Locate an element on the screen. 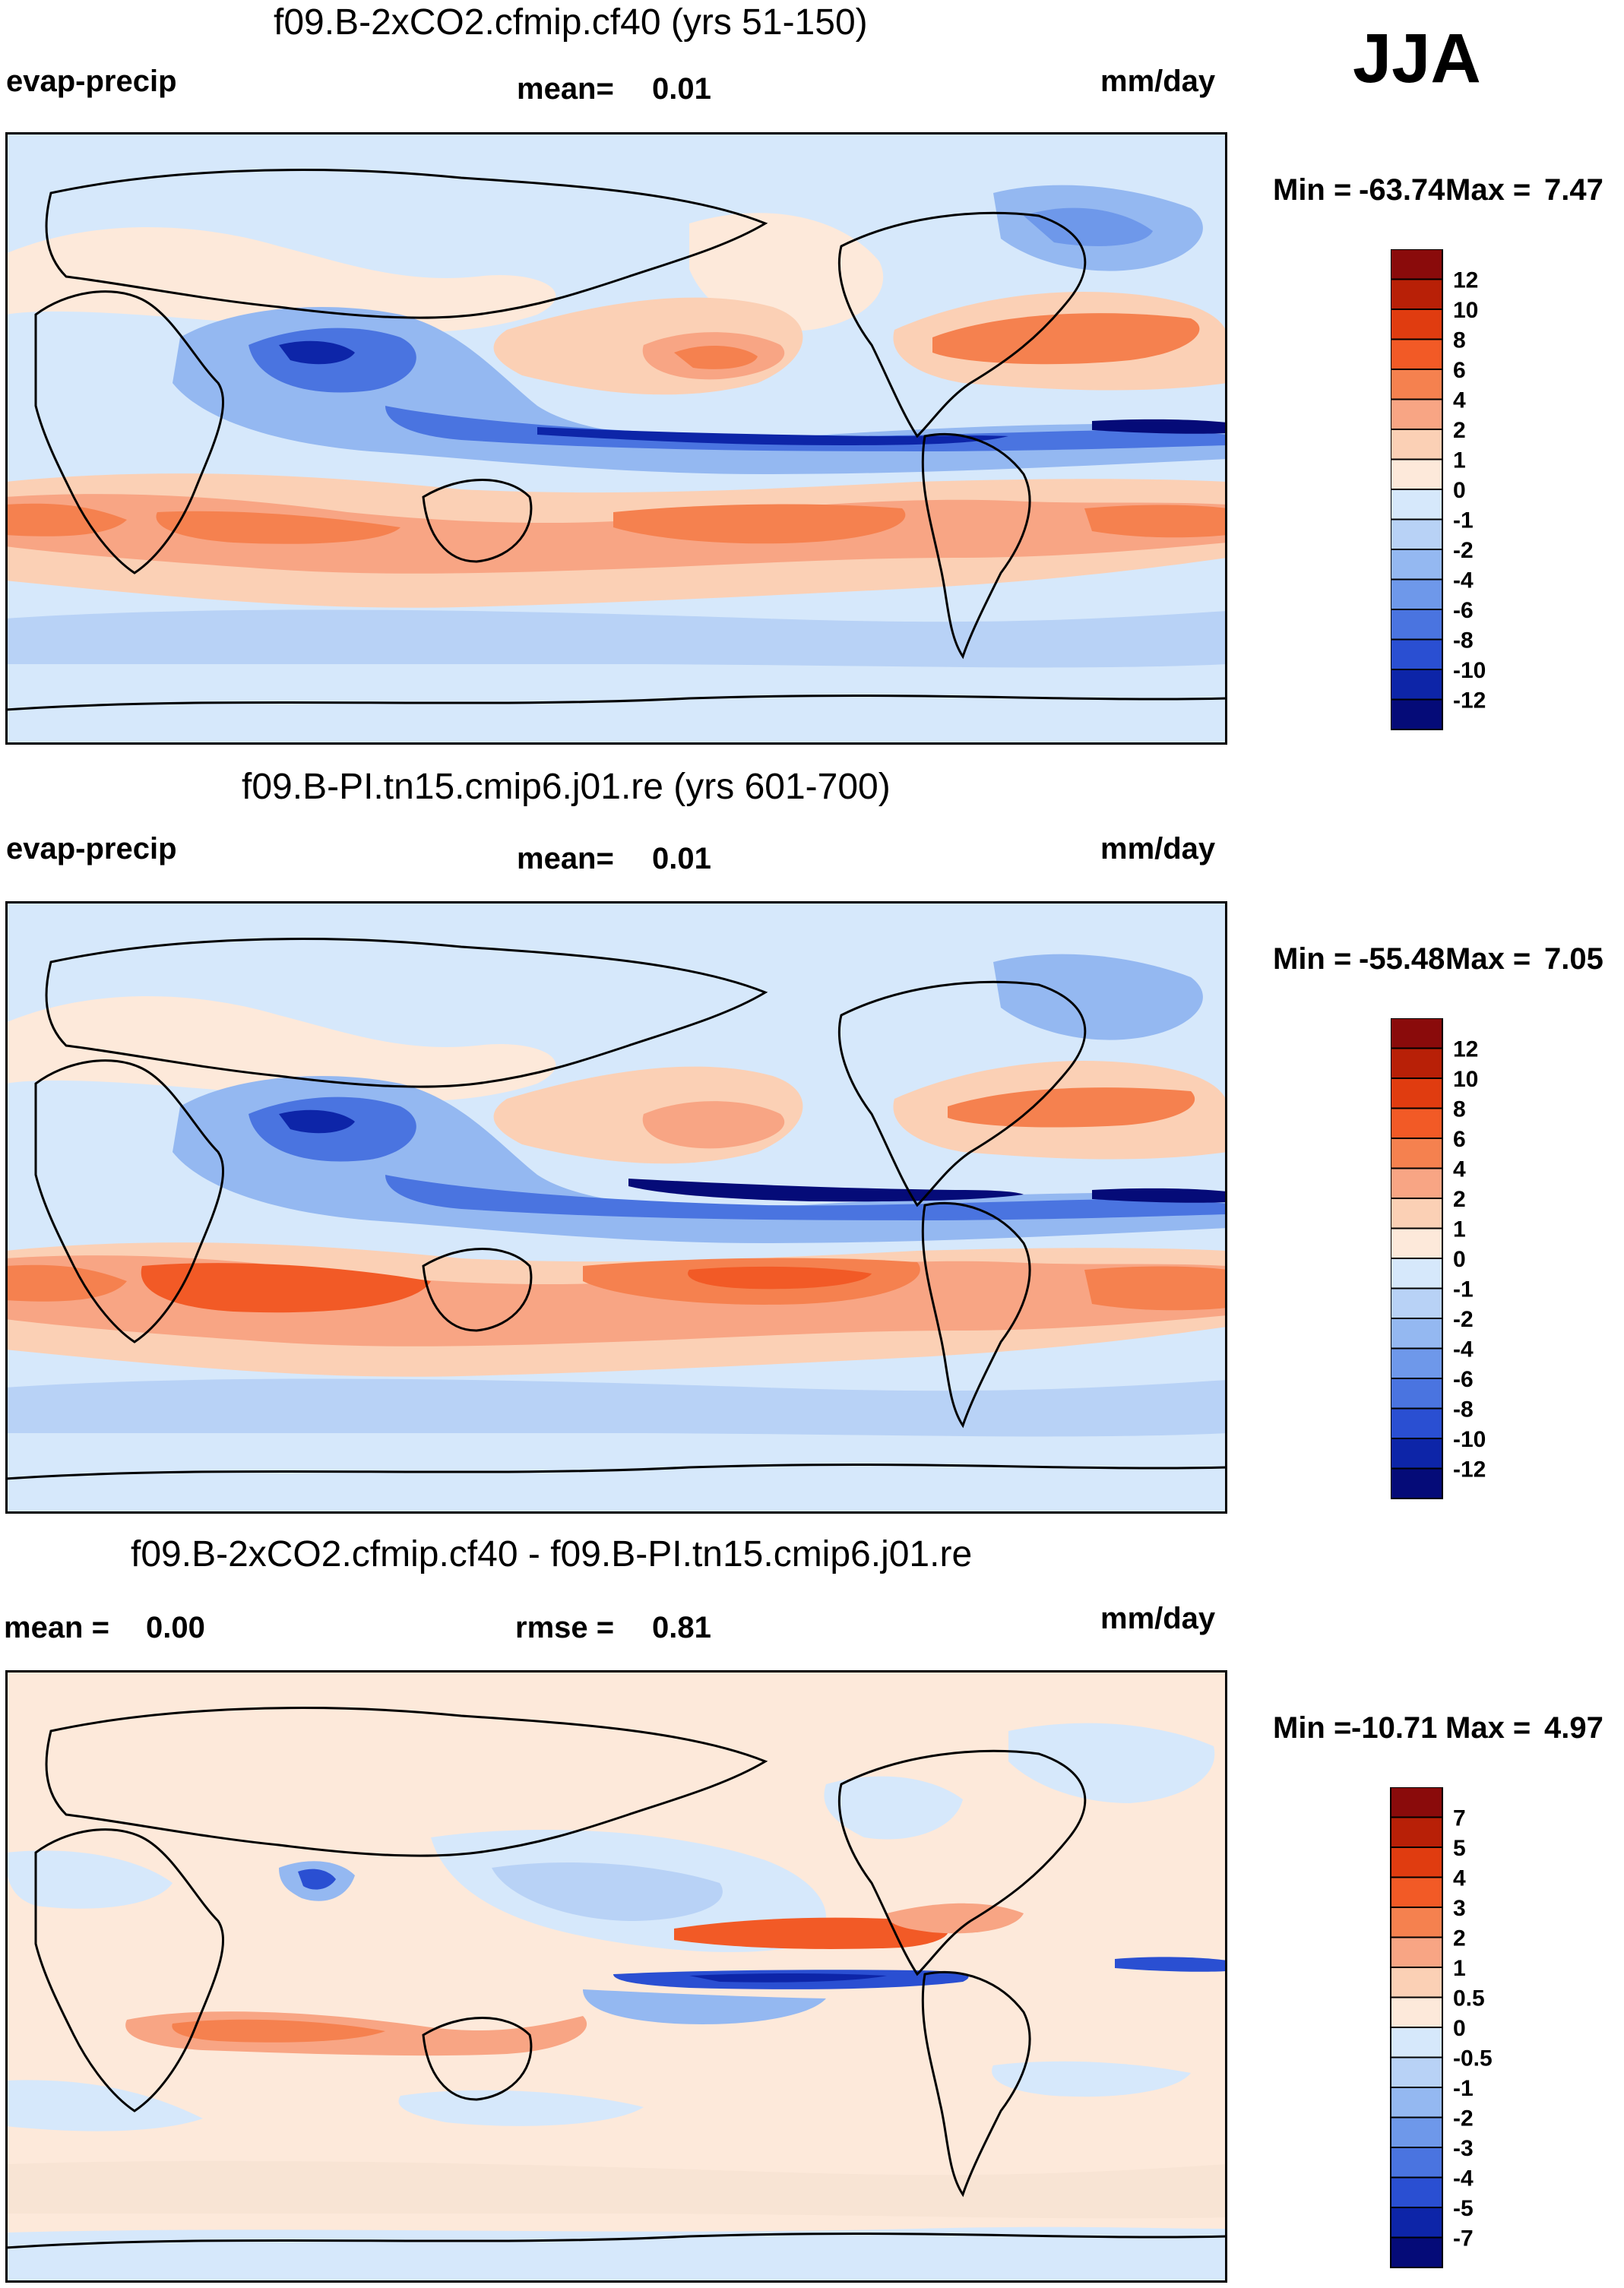  panel-1-colorbar-tick: 4 is located at coordinates (1460, 400).